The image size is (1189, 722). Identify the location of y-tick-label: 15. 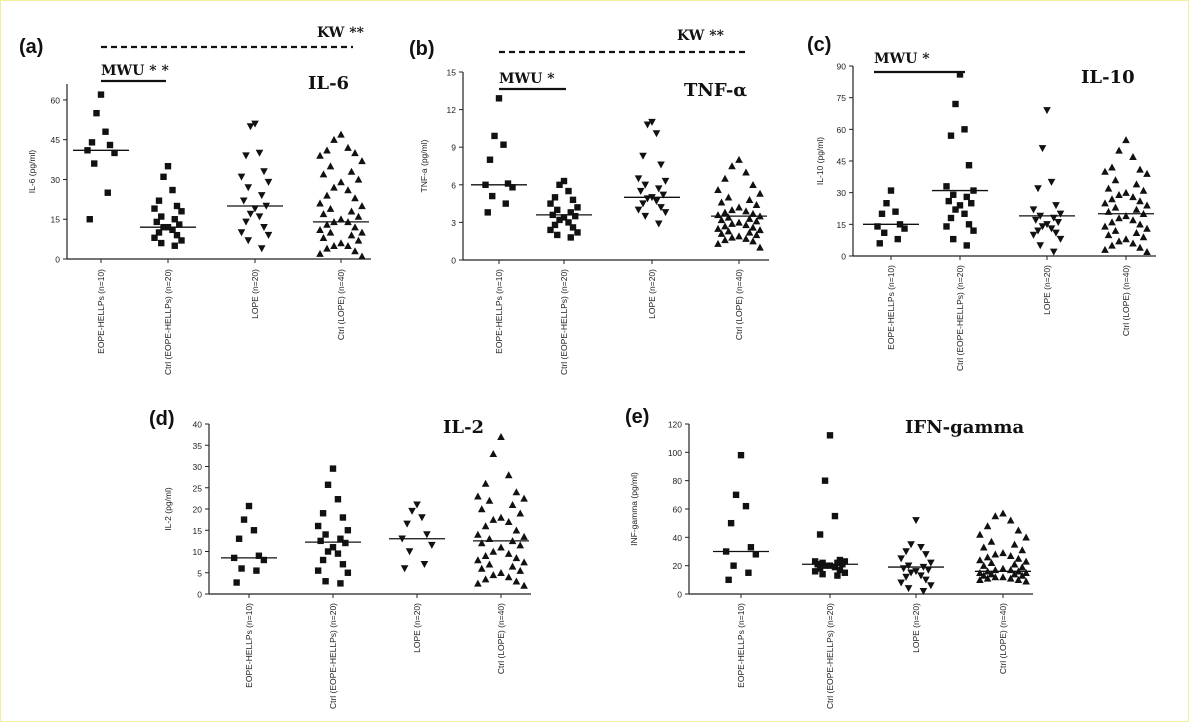
(56, 220).